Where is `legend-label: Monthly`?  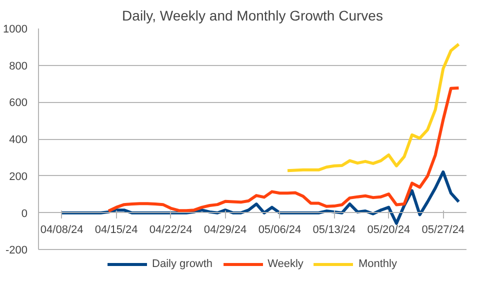
legend-label: Monthly is located at coordinates (377, 264).